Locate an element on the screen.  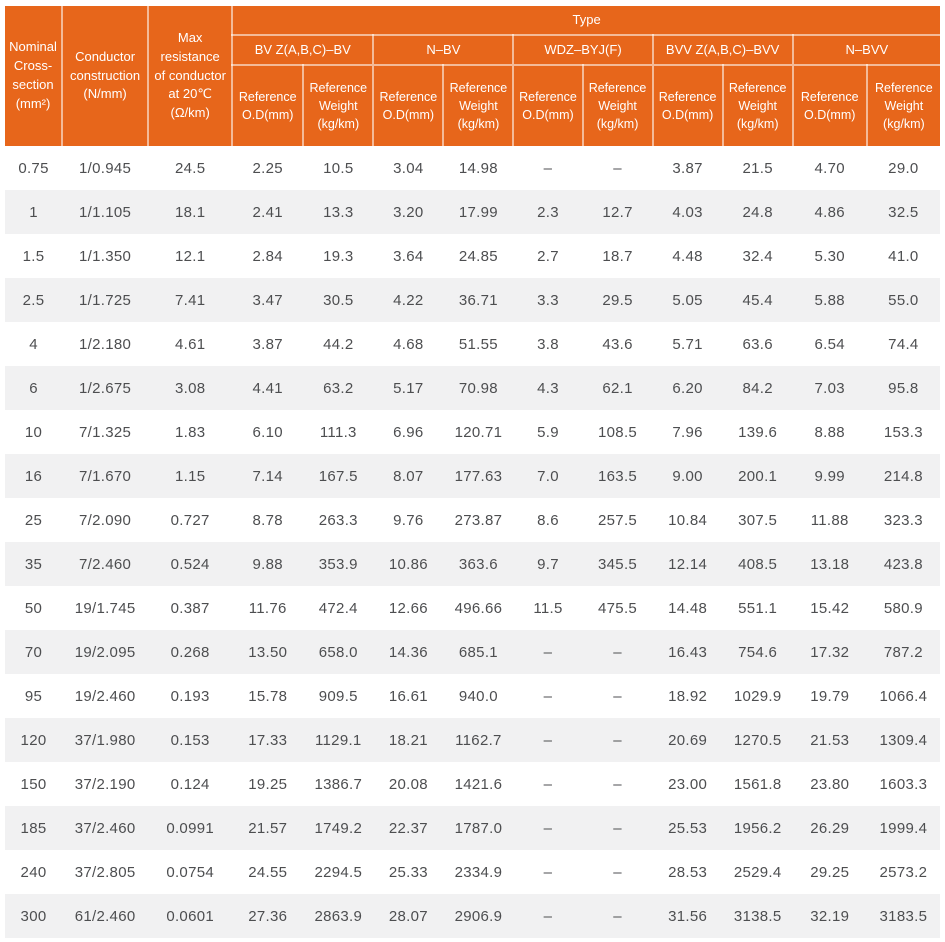
table-cell: 10.86 is located at coordinates (408, 564).